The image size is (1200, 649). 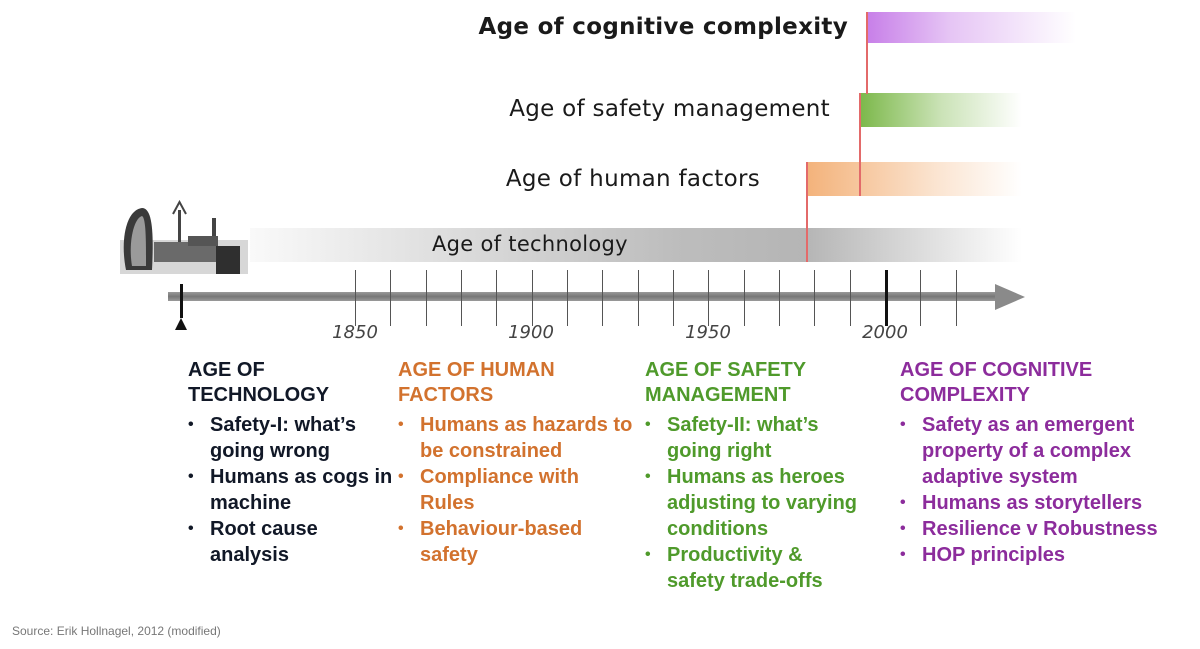 What do you see at coordinates (284, 438) in the screenshot?
I see `list-item: Safety-I: what’s going wrong` at bounding box center [284, 438].